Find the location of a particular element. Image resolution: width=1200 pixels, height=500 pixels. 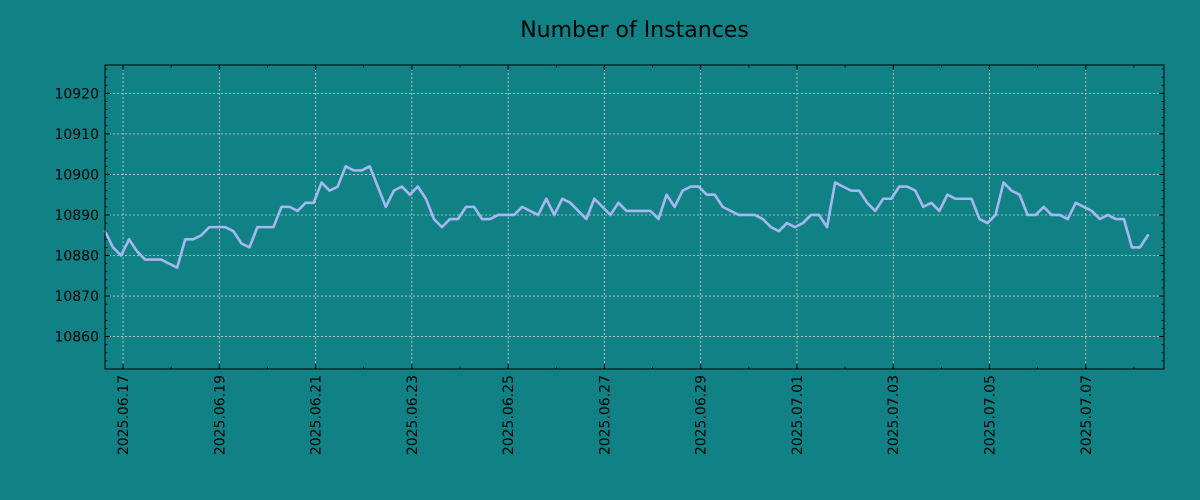

x-tick-label: 2025.06.25 is located at coordinates (509, 415).